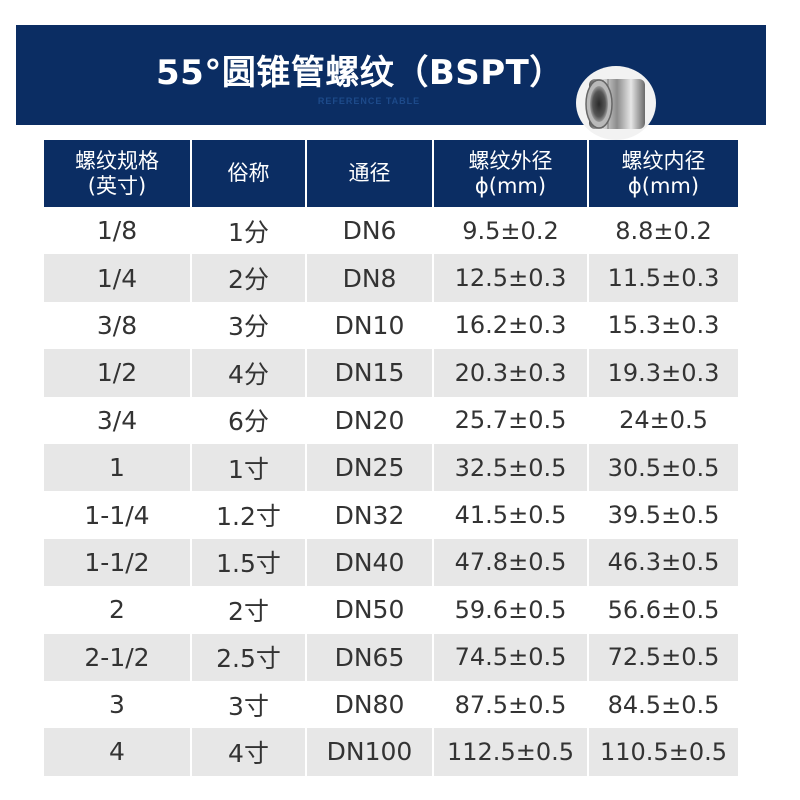 This screenshot has height=800, width=800. Describe the element at coordinates (248, 657) in the screenshot. I see `cell-common-name: 2.5寸` at that location.